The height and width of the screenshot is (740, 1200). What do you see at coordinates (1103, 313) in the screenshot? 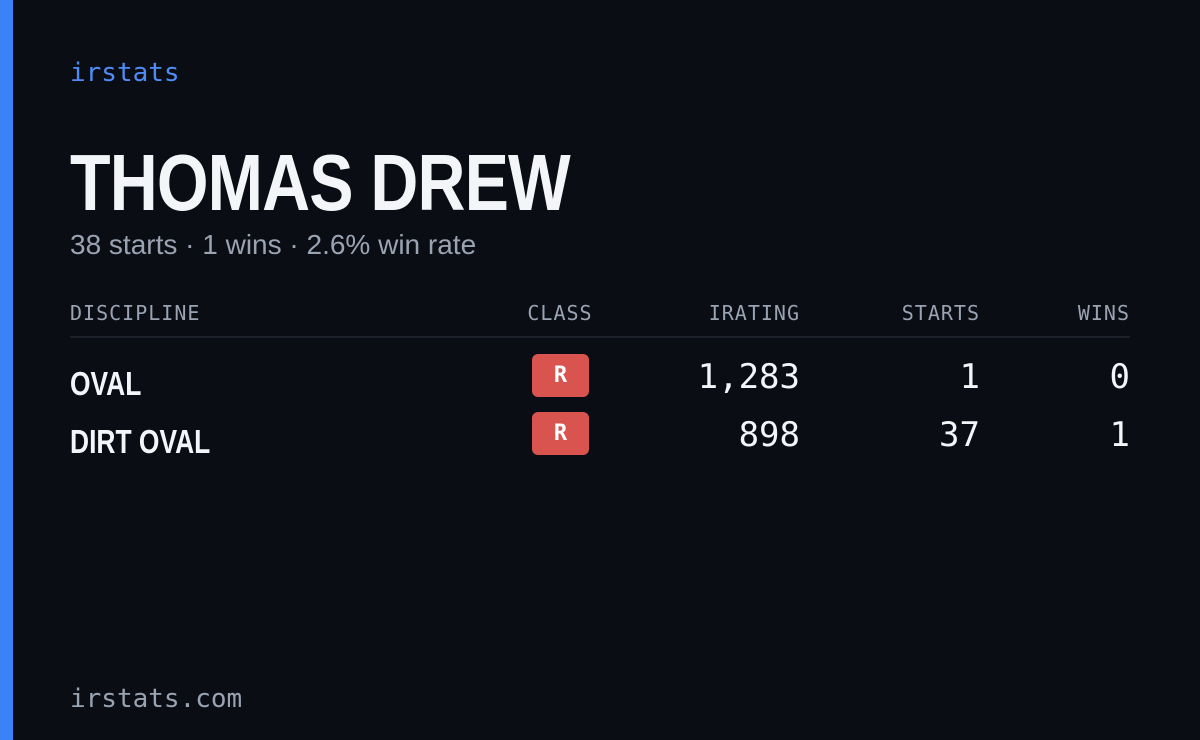
I see `column-header: WINS` at bounding box center [1103, 313].